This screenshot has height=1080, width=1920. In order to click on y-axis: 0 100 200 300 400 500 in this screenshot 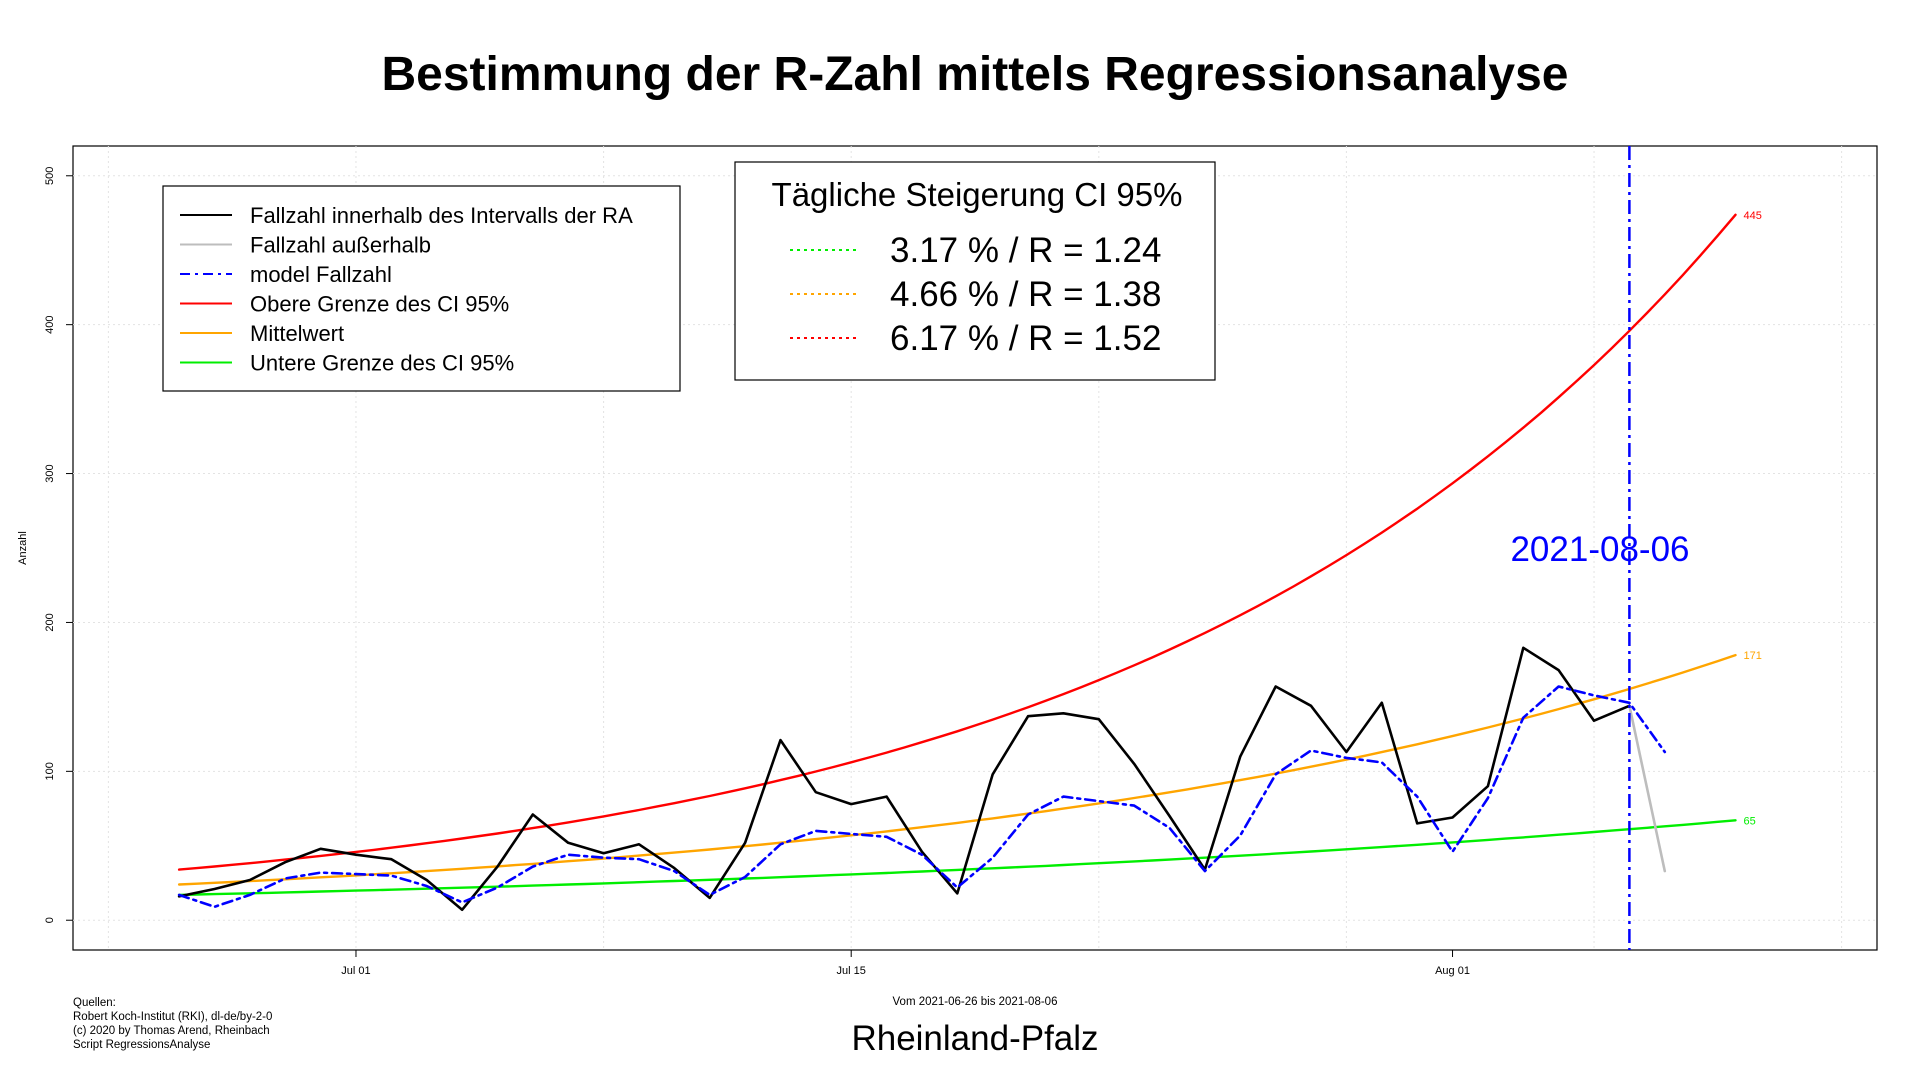, I will do `click(58, 545)`.